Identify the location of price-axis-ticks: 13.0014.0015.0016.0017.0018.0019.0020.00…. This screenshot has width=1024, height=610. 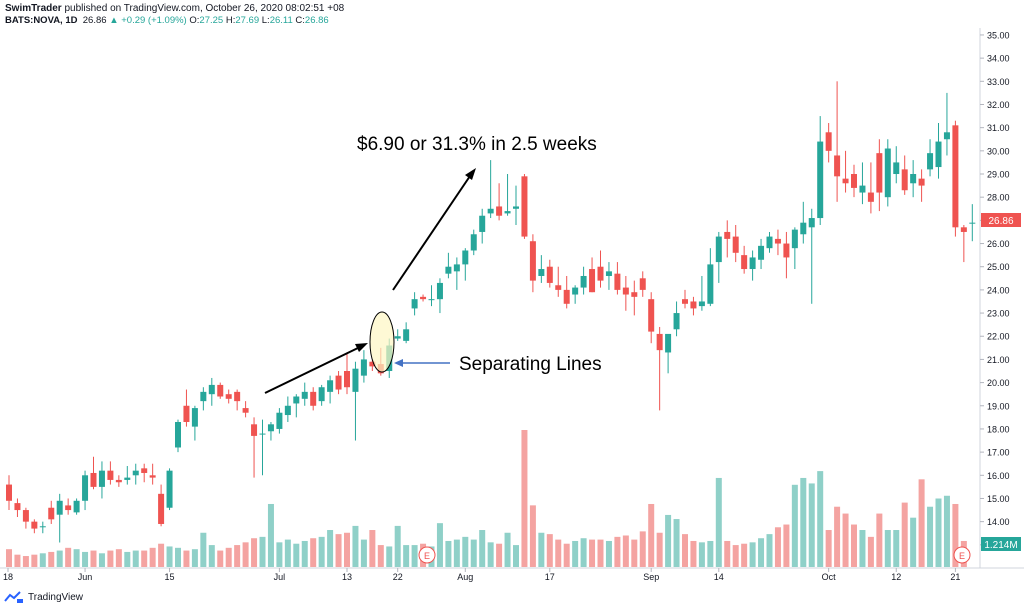
(995, 290).